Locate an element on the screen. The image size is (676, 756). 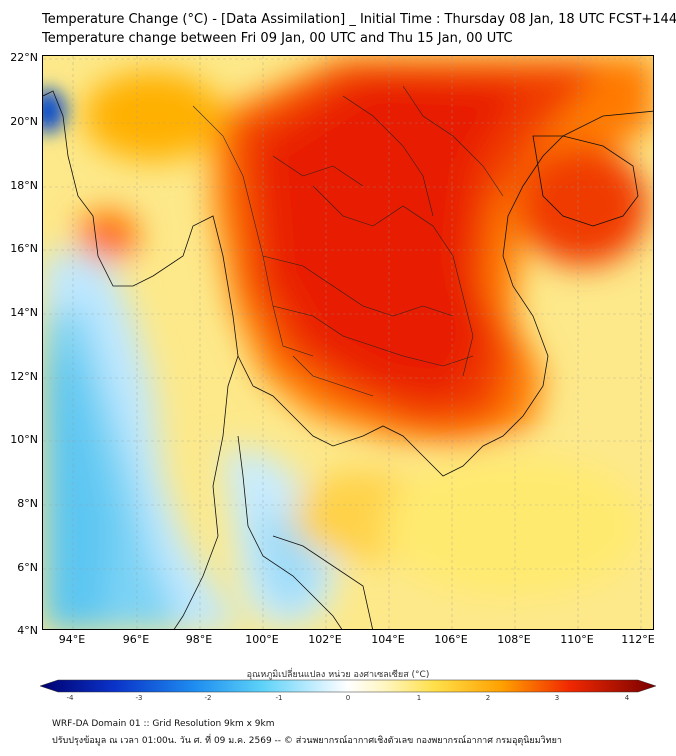
lat-tick-10: 10°N is located at coordinates (24, 439).